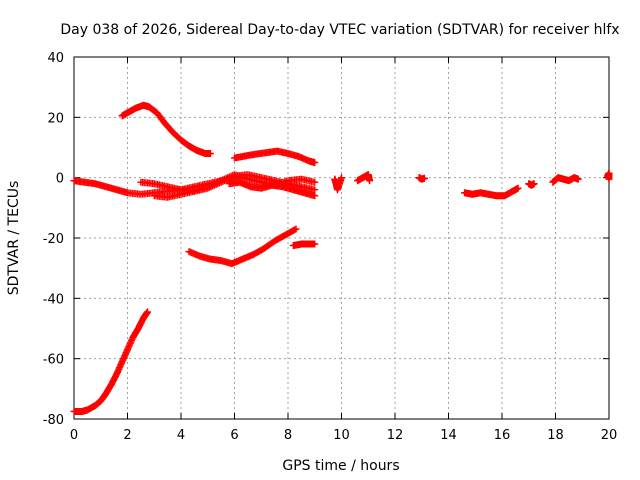 The image size is (640, 480). Describe the element at coordinates (338, 184) in the screenshot. I see `trace-10h` at that location.